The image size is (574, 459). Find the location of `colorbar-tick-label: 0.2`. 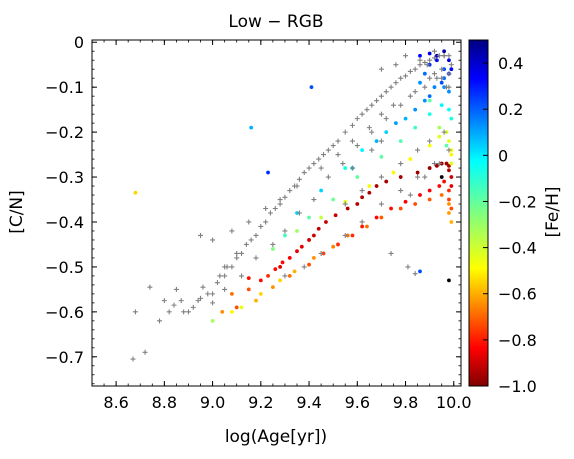

colorbar-tick-label: 0.2 is located at coordinates (510, 109).